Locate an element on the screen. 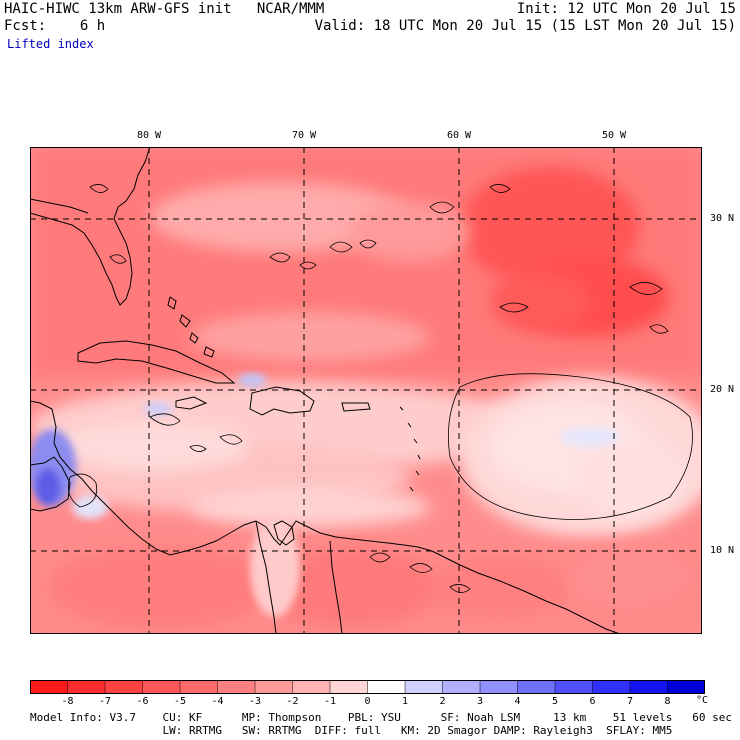  colorbar-tick-label: 7 is located at coordinates (630, 701).